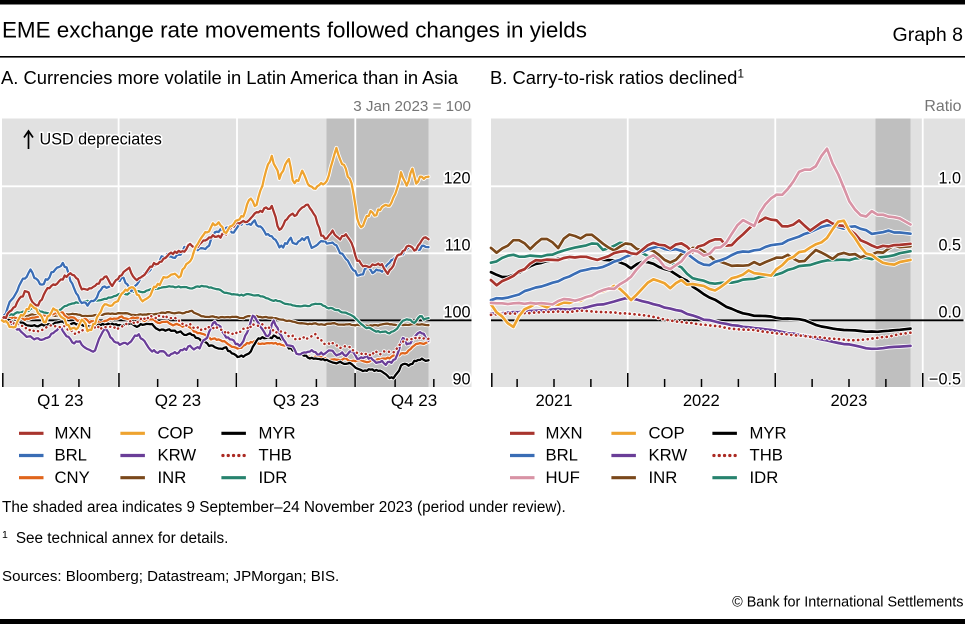  What do you see at coordinates (928, 35) in the screenshot?
I see `svg-text: Graph 8` at bounding box center [928, 35].